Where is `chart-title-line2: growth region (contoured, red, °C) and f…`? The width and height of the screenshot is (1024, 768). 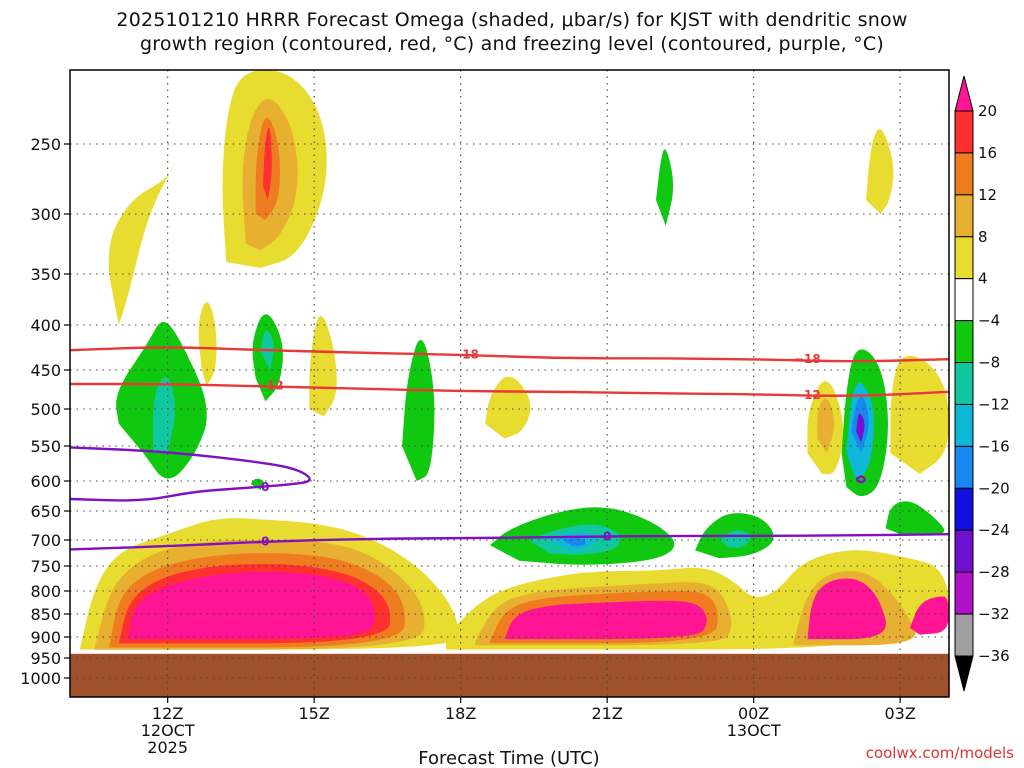
chart-title-line2: growth region (contoured, red, °C) and f… is located at coordinates (512, 44).